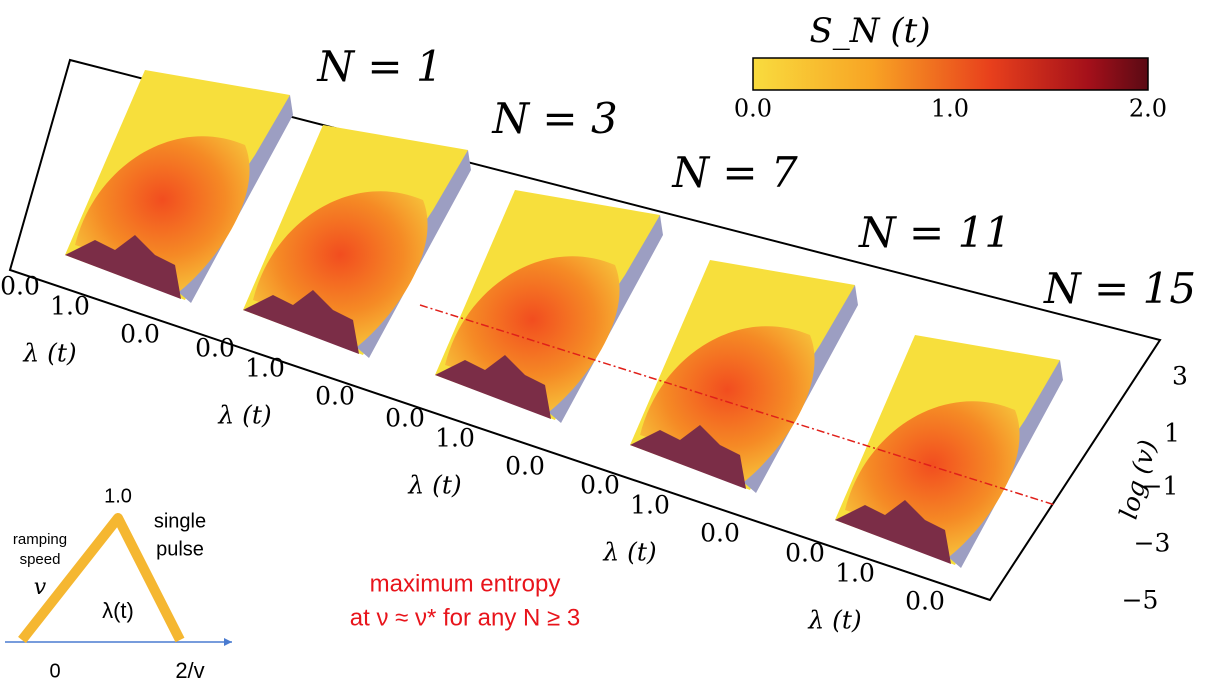 This screenshot has height=694, width=1211. What do you see at coordinates (1140, 600) in the screenshot?
I see `log-tick: −5` at bounding box center [1140, 600].